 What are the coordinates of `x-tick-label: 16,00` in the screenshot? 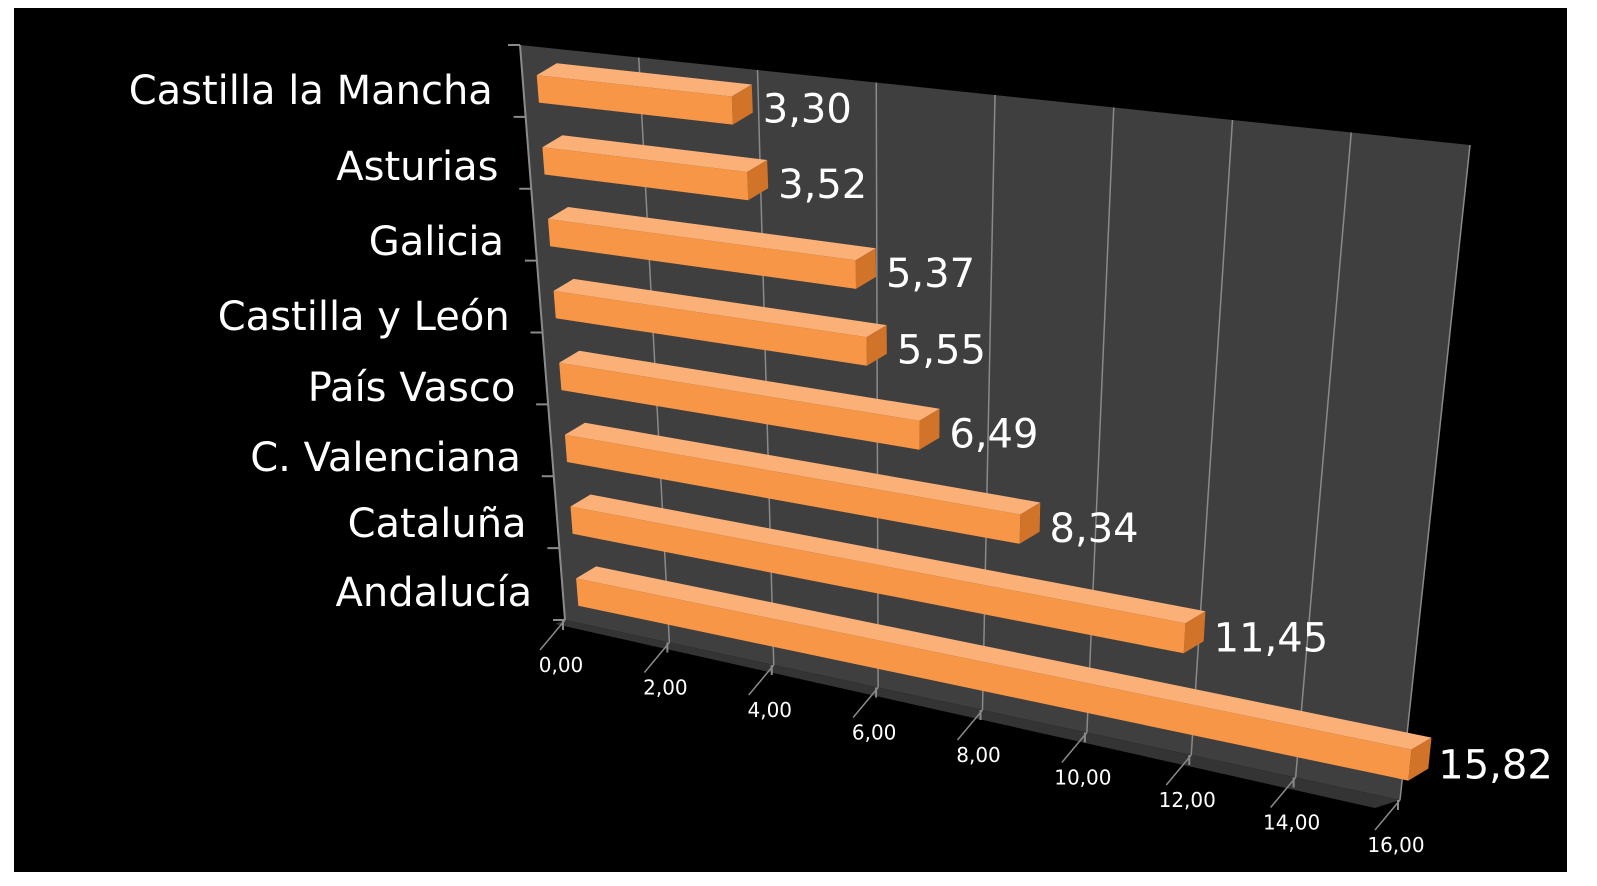 It's located at (1395, 845).